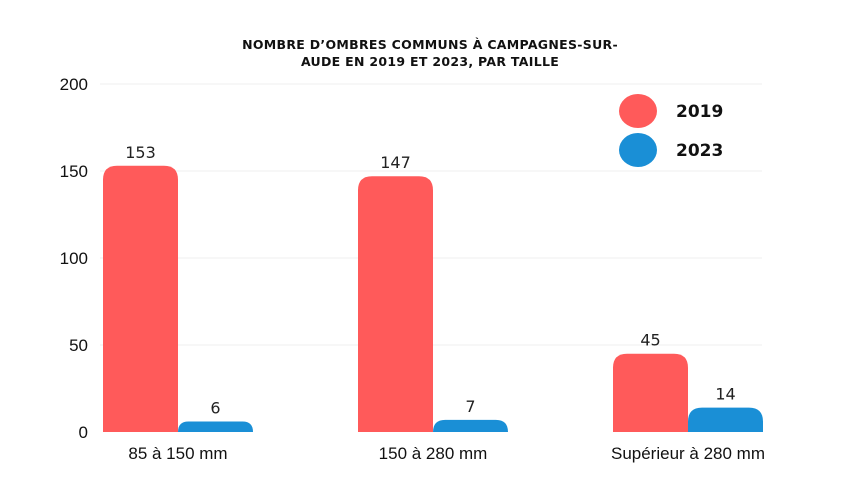  I want to click on data-label: 14, so click(725, 394).